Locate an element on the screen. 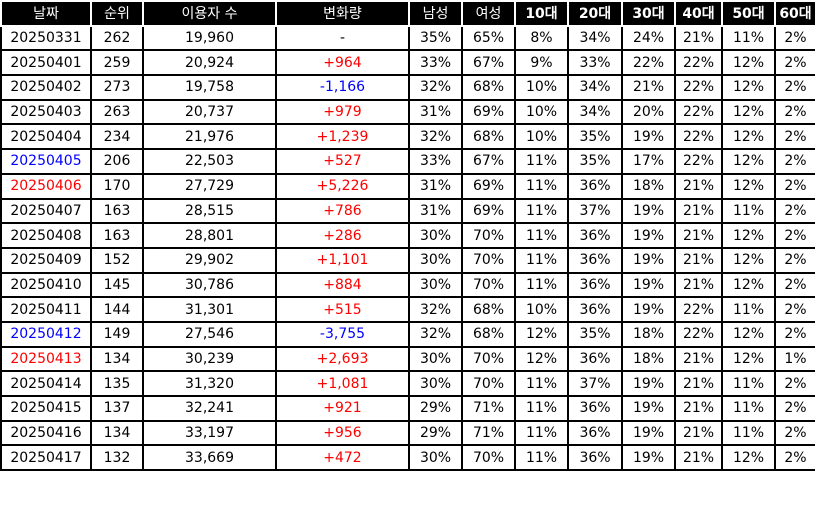  cell-change: +1,101 is located at coordinates (342, 260).